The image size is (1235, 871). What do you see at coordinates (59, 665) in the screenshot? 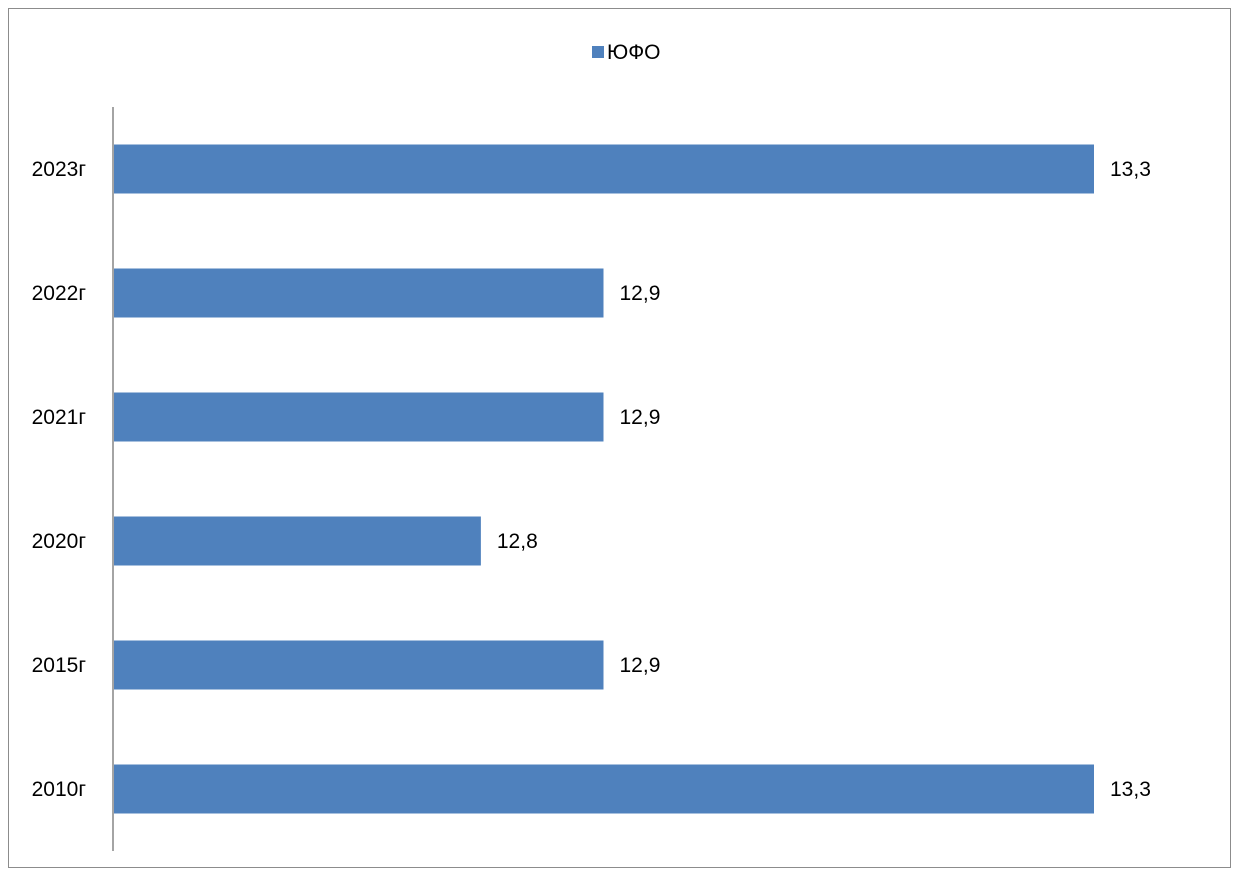
I see `tick-label-2015г: 2015г` at bounding box center [59, 665].